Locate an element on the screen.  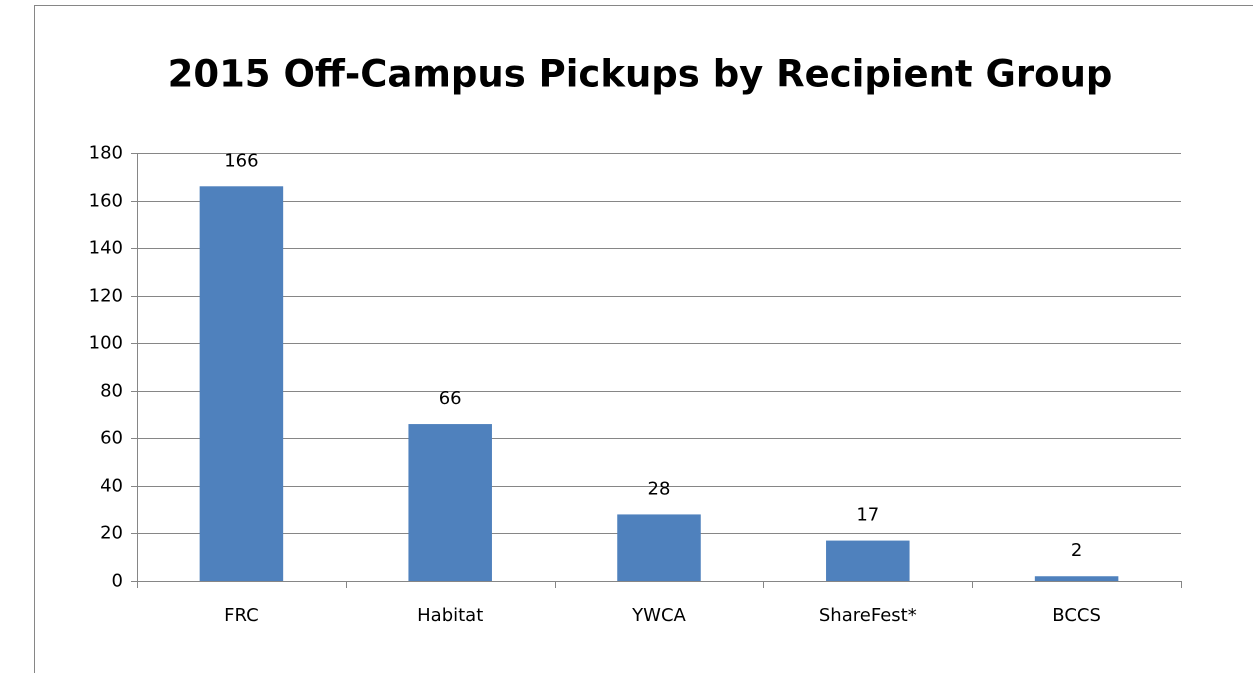
x-tick-label: YWCA is located at coordinates (658, 615).